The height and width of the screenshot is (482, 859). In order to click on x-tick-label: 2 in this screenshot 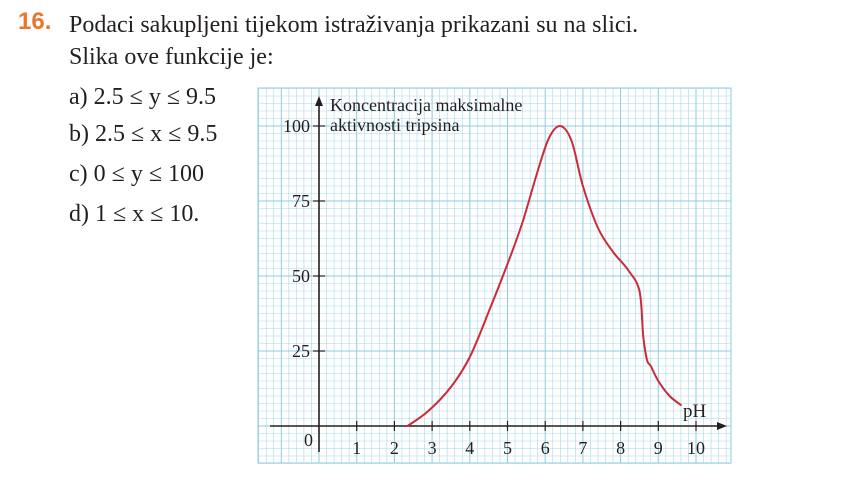, I will do `click(394, 448)`.